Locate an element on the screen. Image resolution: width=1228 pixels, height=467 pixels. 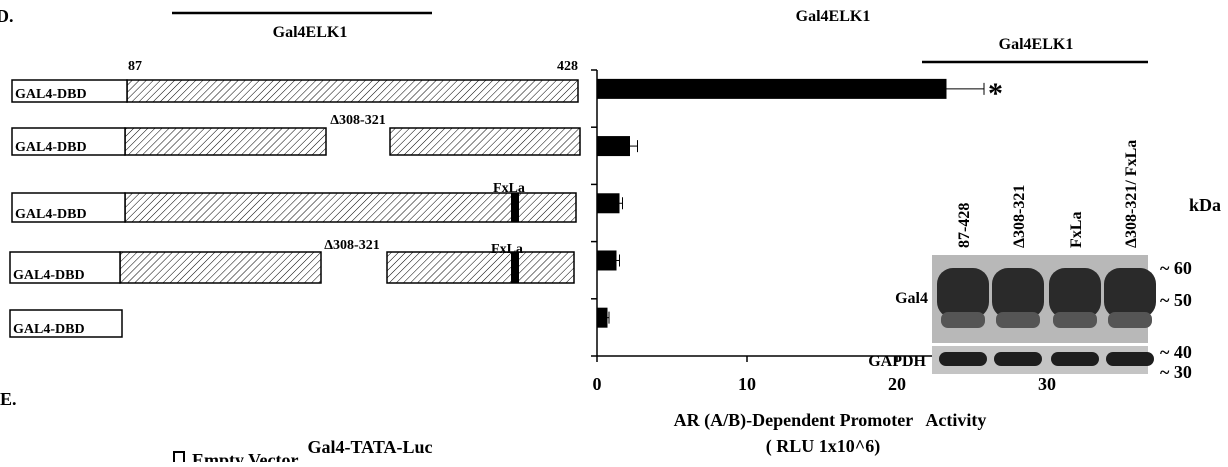
lane-label: FxLa is located at coordinates (1076, 230).